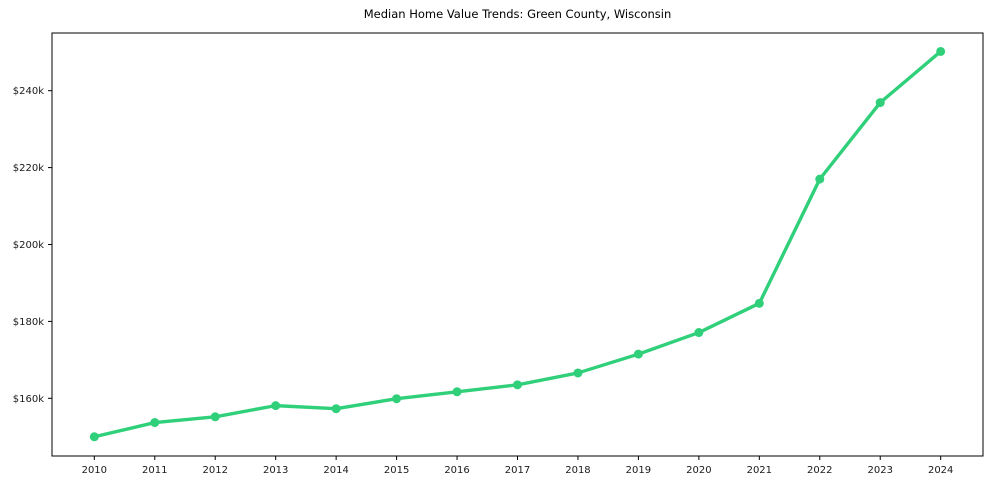 This screenshot has height=490, width=989. What do you see at coordinates (638, 470) in the screenshot?
I see `x-axis-tick-label: 2019` at bounding box center [638, 470].